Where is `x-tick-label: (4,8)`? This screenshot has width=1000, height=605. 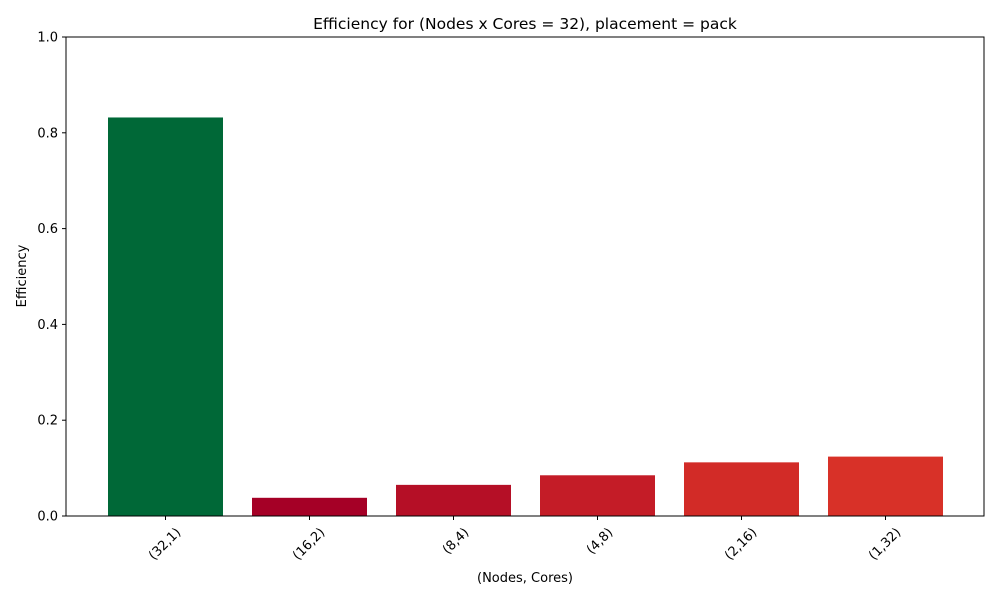
x-tick-label: (4,8) is located at coordinates (600, 541).